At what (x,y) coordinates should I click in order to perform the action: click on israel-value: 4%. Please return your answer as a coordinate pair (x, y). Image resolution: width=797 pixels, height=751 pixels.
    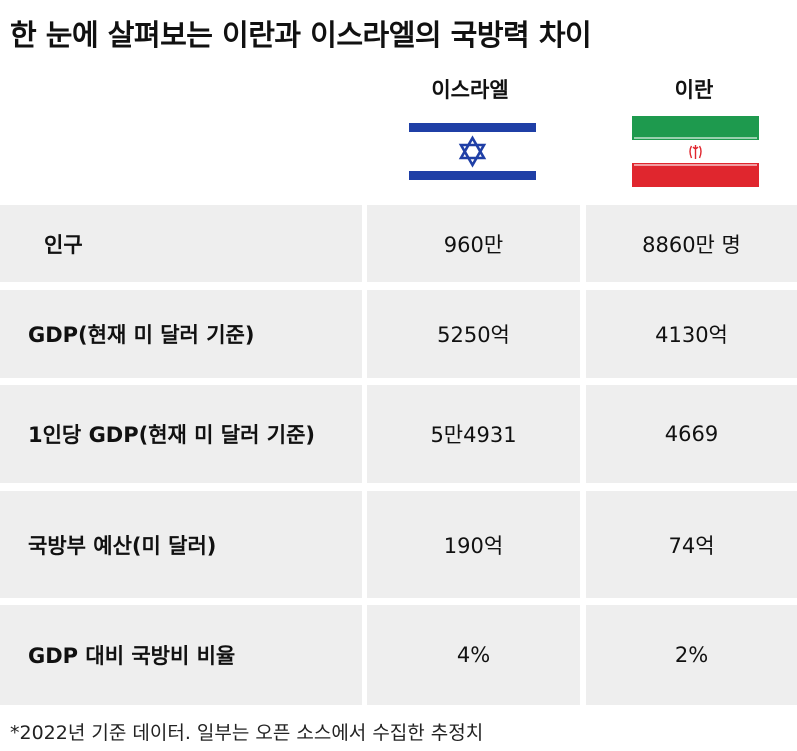
    Looking at the image, I should click on (473, 655).